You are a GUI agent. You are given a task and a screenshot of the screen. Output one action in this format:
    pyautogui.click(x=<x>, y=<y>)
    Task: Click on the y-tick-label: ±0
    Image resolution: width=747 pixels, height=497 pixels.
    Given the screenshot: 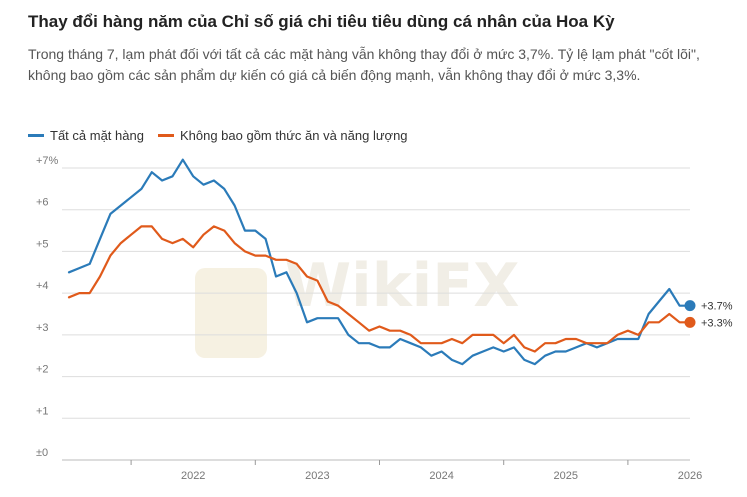 What is the action you would take?
    pyautogui.click(x=42, y=453)
    